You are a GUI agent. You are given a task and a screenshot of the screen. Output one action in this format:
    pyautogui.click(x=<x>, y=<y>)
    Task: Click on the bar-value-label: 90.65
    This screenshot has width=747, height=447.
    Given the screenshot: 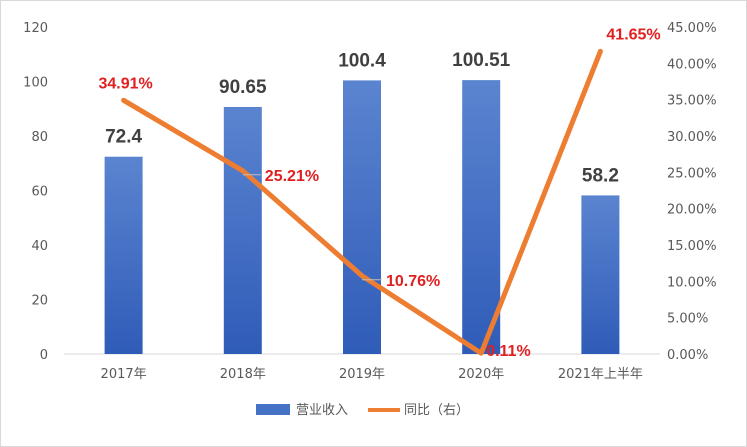 What is the action you would take?
    pyautogui.click(x=243, y=87)
    